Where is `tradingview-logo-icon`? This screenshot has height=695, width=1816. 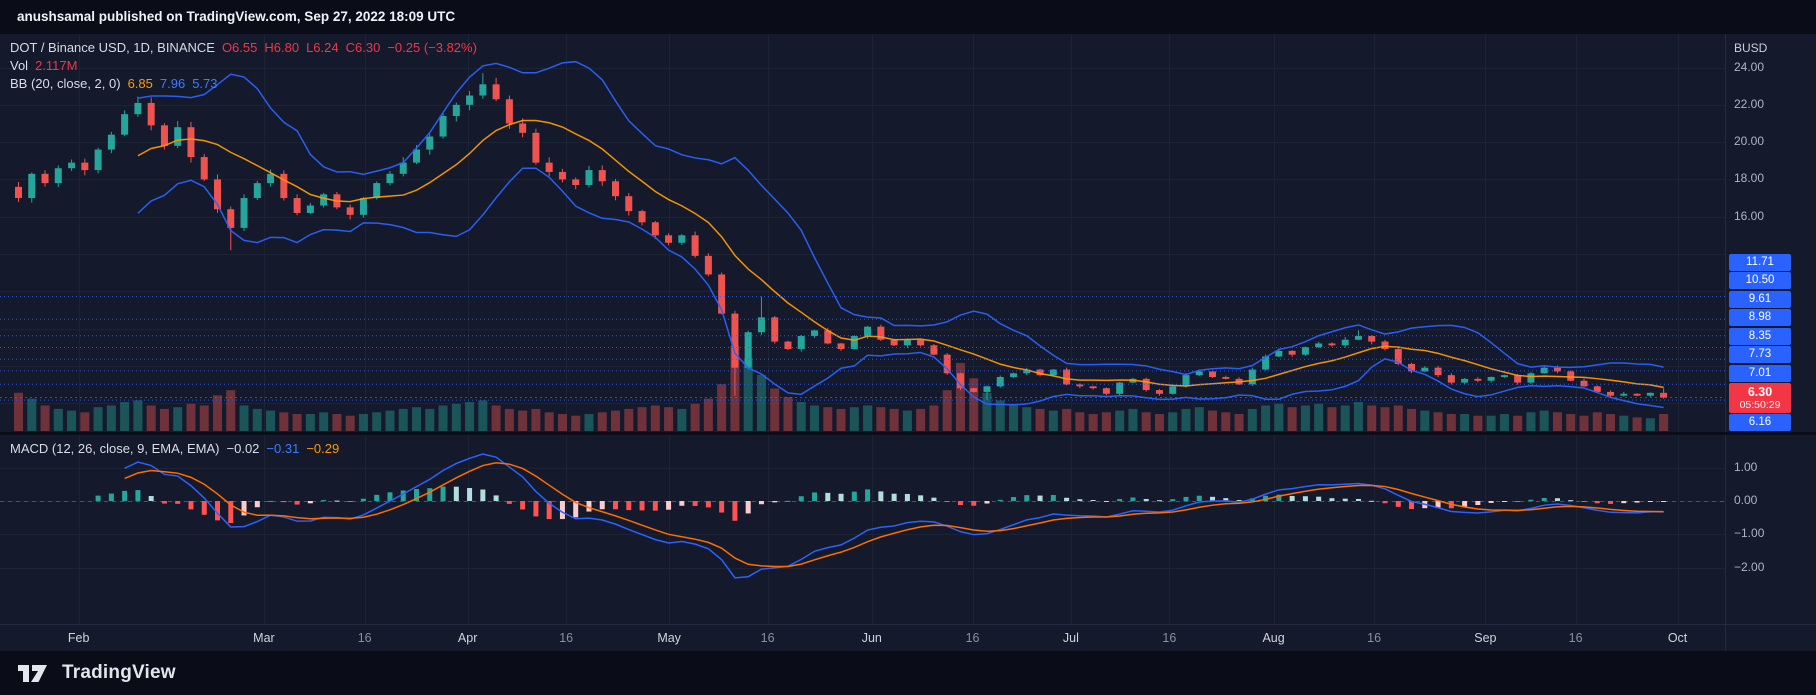 tradingview-logo-icon is located at coordinates (33, 673).